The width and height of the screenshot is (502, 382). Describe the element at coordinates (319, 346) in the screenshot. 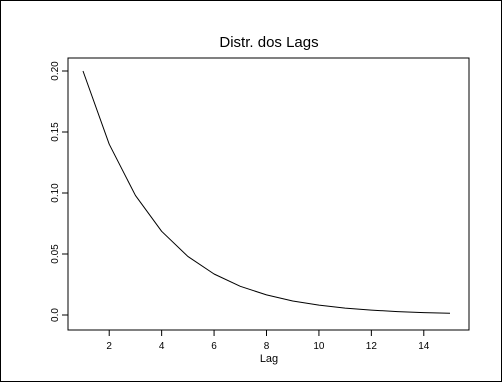

I see `x-tick-label: 10` at that location.